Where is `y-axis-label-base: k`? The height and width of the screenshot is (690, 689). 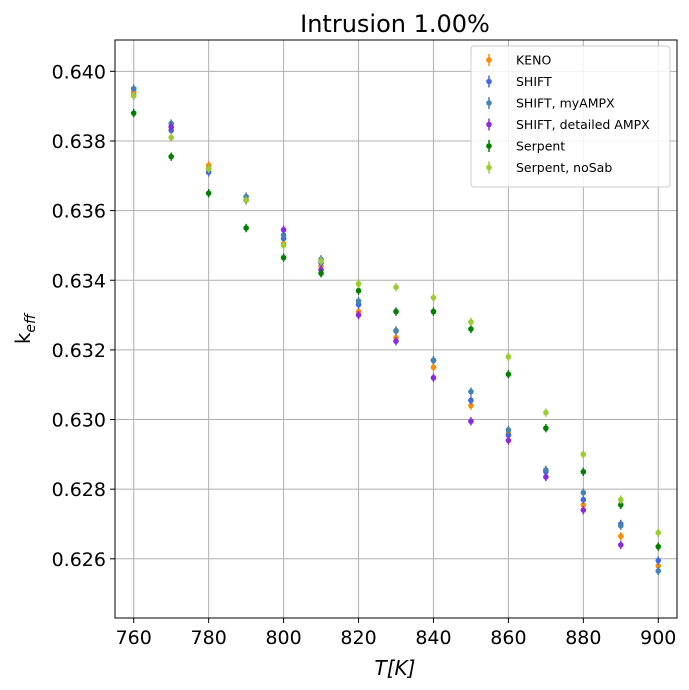
y-axis-label-base: k is located at coordinates (23, 338).